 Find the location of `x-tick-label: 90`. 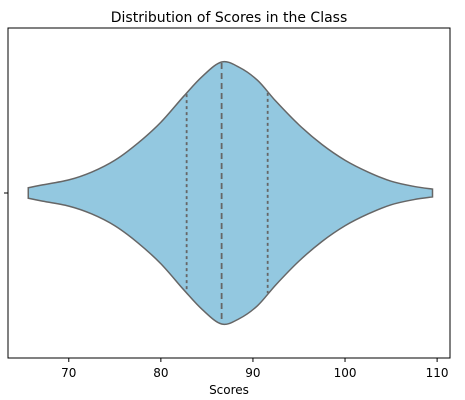

x-tick-label: 90 is located at coordinates (252, 373).